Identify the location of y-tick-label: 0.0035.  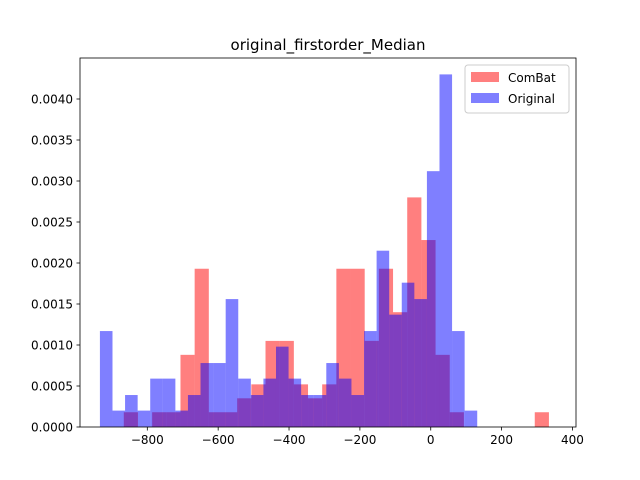
(52, 141).